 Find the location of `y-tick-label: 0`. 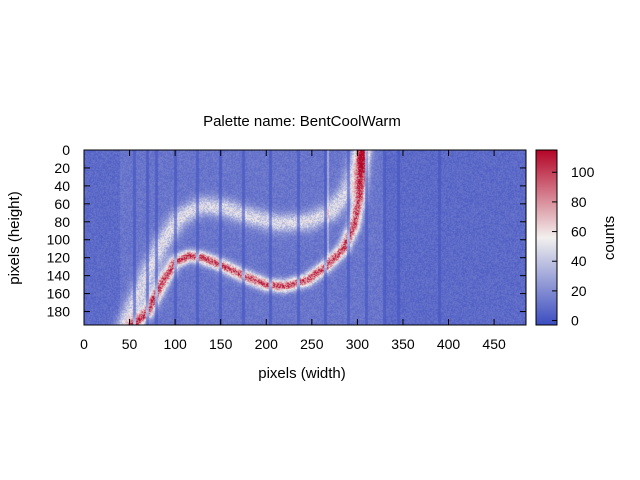

y-tick-label: 0 is located at coordinates (66, 150).